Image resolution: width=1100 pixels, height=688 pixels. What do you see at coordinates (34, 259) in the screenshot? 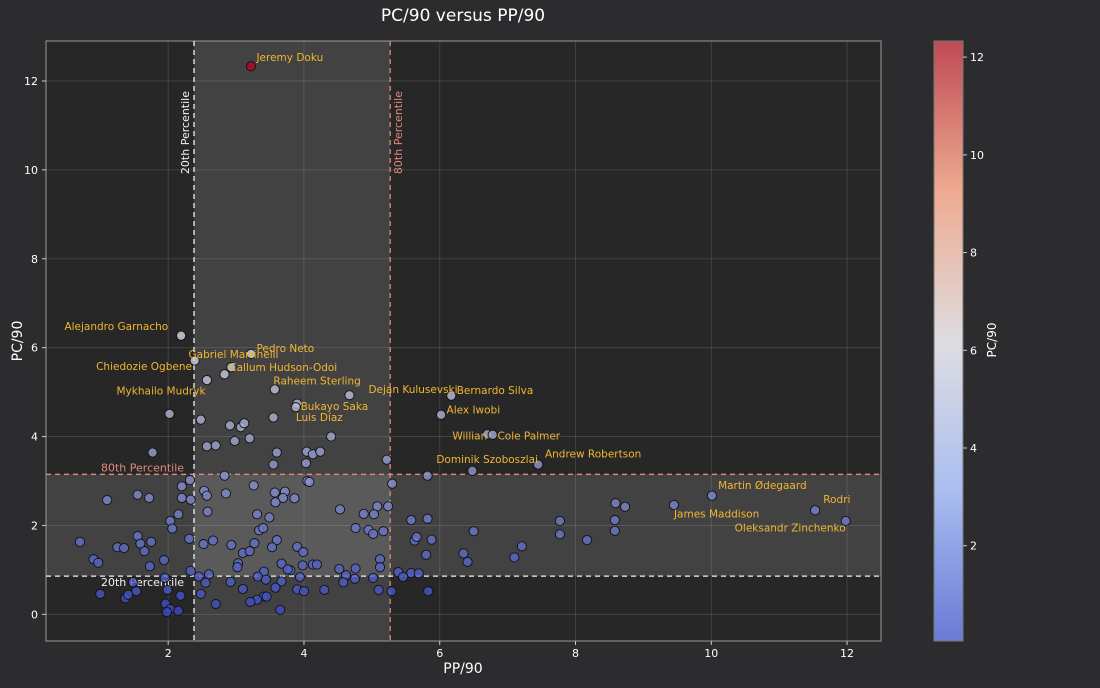
I see `y-tick-label: 8` at bounding box center [34, 259].